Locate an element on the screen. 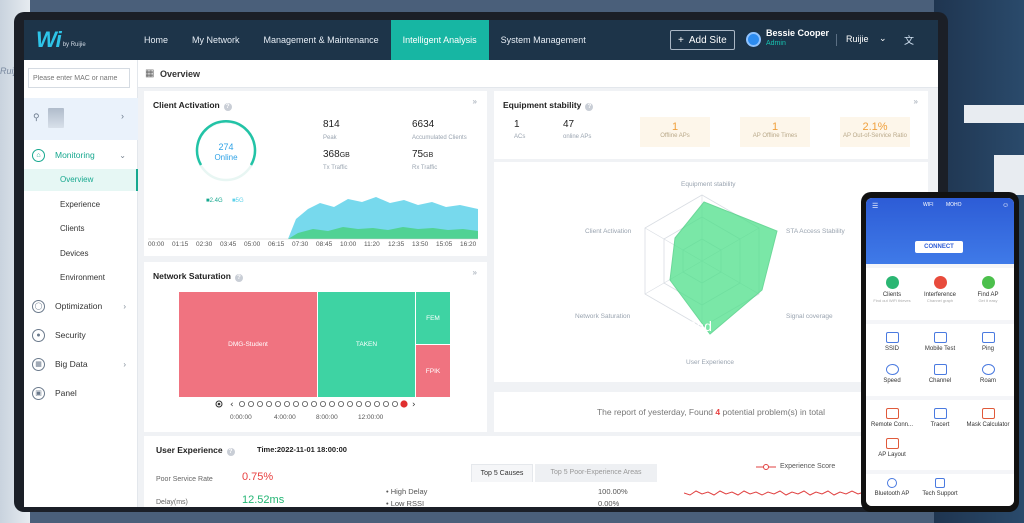 The height and width of the screenshot is (523, 1024). prev-icon: ‹ is located at coordinates (232, 405).